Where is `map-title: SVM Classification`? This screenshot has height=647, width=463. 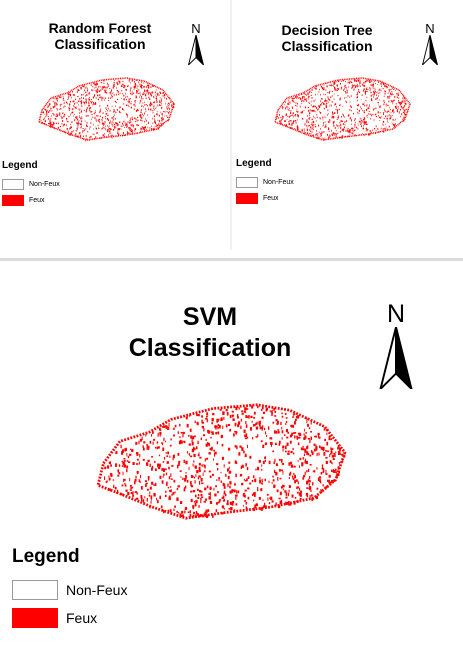 map-title: SVM Classification is located at coordinates (210, 333).